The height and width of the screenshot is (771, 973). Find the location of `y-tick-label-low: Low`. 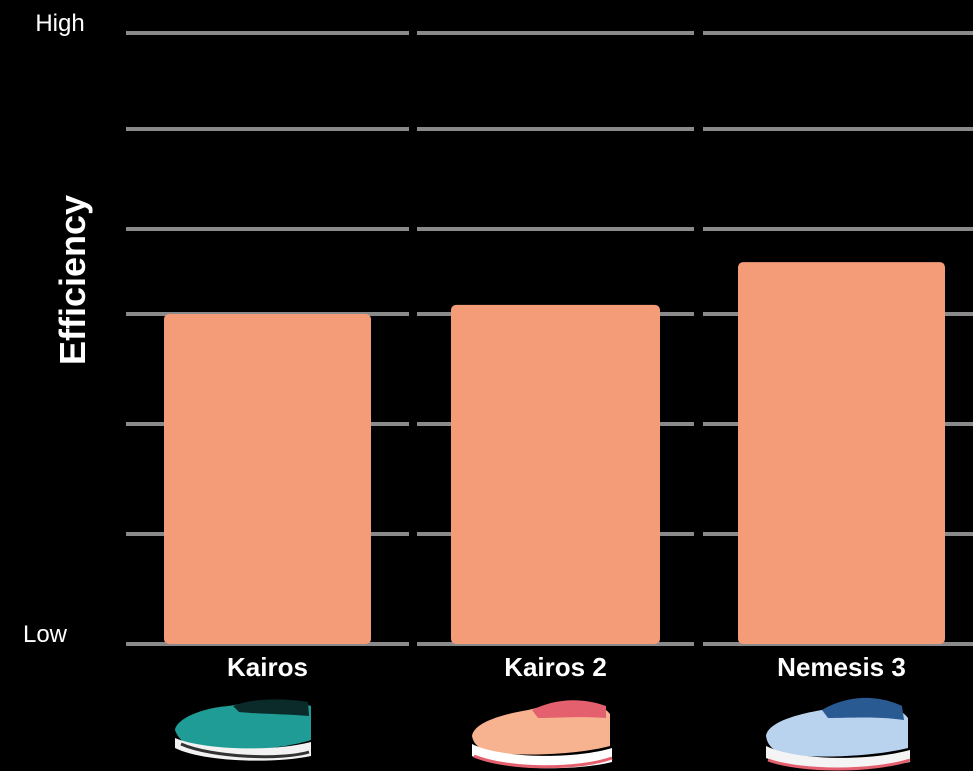

y-tick-label-low: Low is located at coordinates (45, 634).